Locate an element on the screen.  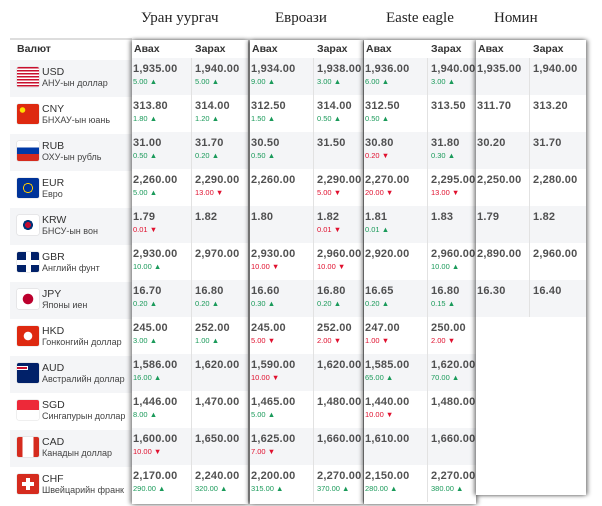
rate-row-eur: 2,260.00 2,290.00 5.00 ▼ is located at coordinates (306, 187).